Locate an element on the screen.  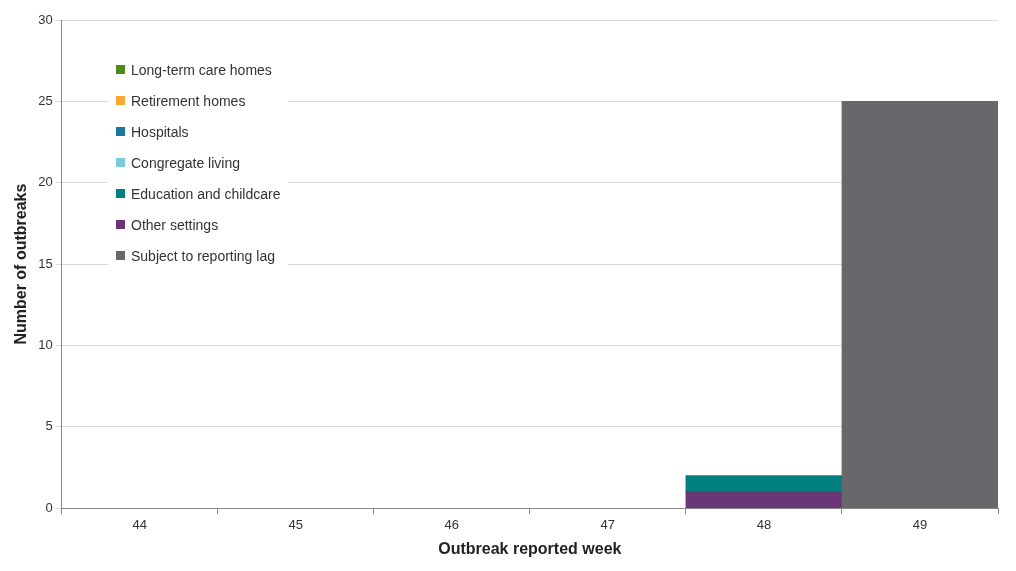
y-tick-label: 15 is located at coordinates (45, 263).